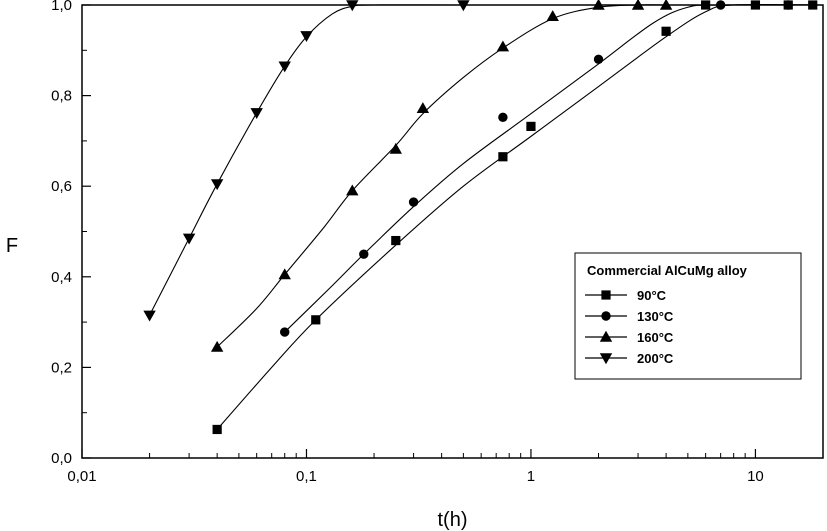 The width and height of the screenshot is (827, 531). I want to click on legend-marker-circle, so click(606, 316).